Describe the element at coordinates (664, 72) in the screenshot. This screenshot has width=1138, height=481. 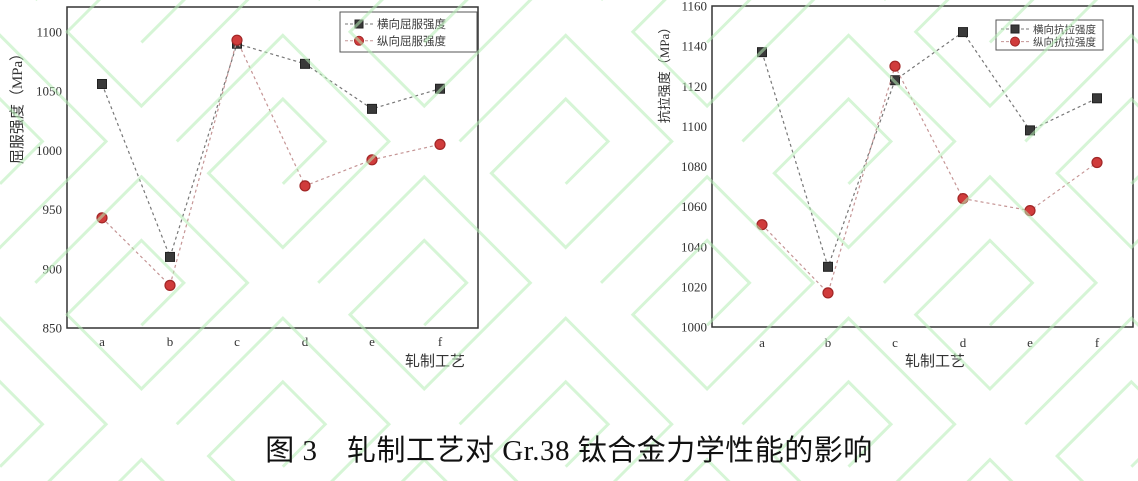
I see `y-axis-title: 抗拉强度（MPa）` at that location.